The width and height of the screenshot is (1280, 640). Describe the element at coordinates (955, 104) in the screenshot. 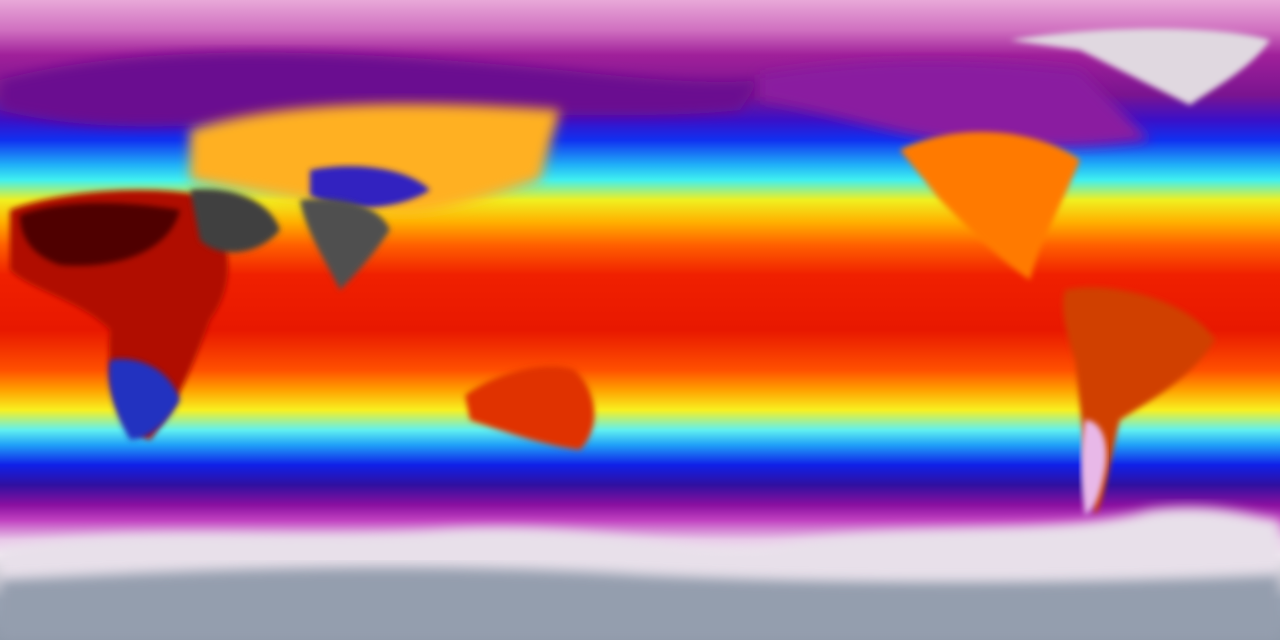

I see `north-america-north` at that location.